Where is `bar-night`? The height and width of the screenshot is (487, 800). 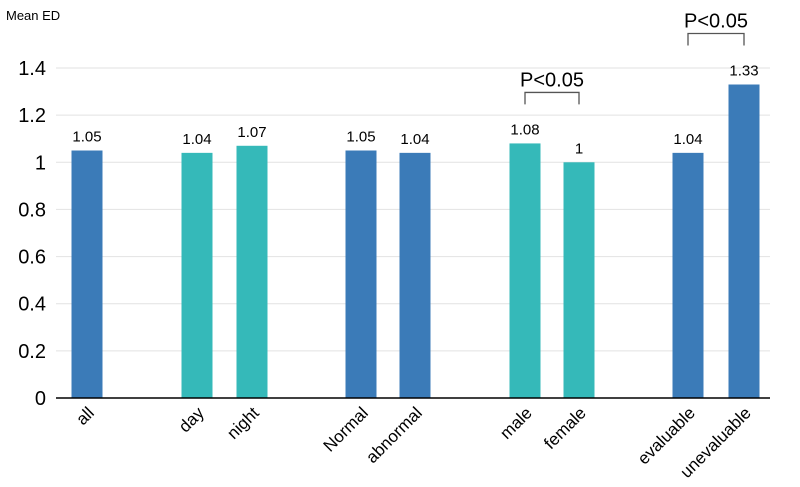
bar-night is located at coordinates (252, 271).